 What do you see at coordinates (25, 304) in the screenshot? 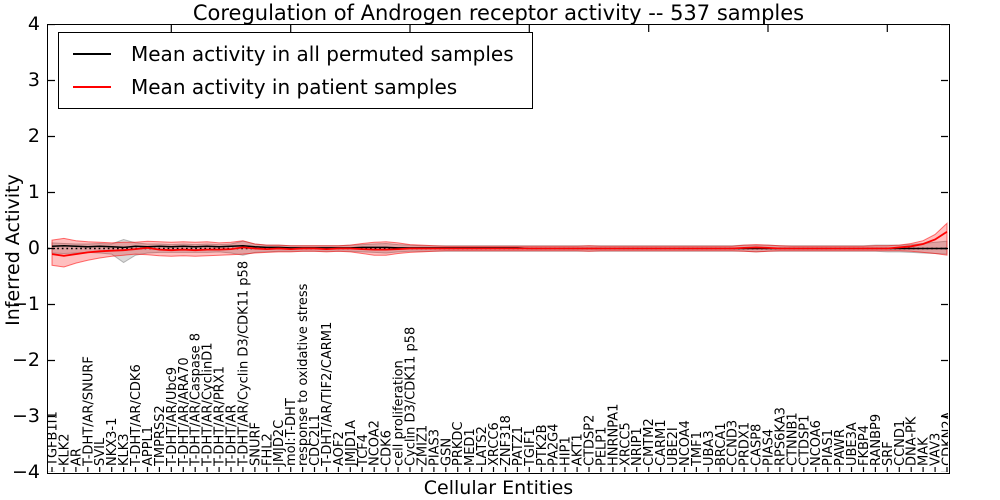
I see `y-tick-label: −1` at bounding box center [25, 304].